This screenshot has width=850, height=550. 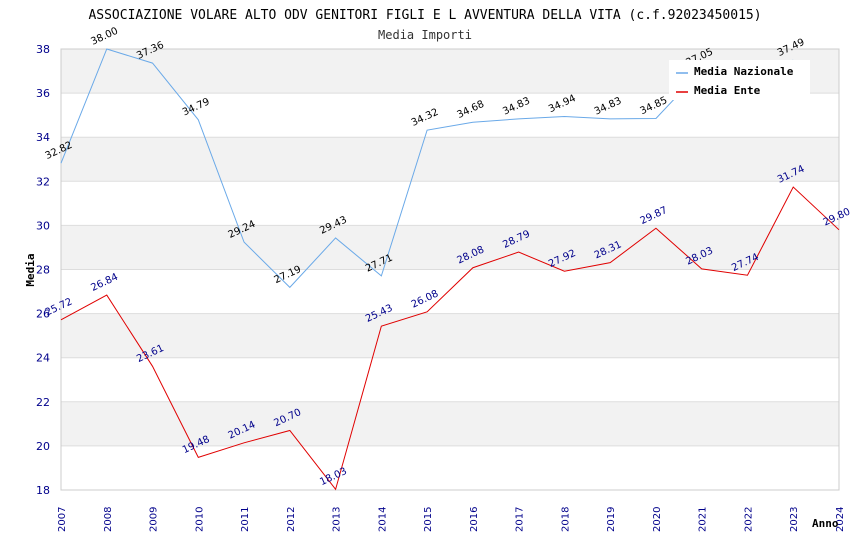 I want to click on legend-background, so click(x=739, y=80).